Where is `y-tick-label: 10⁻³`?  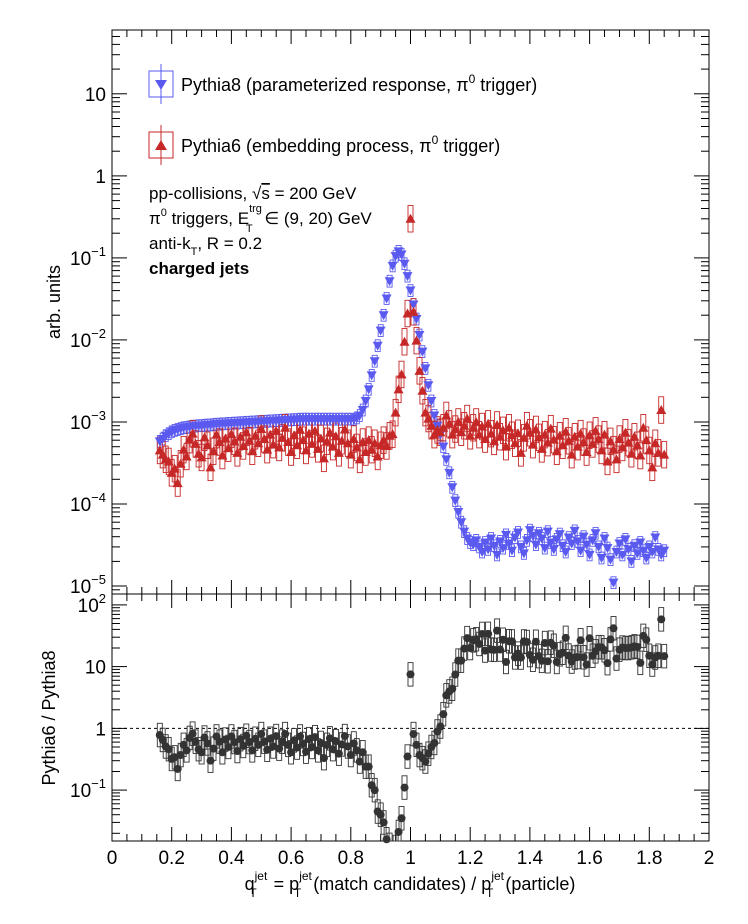
y-tick-label: 10⁻³ is located at coordinates (88, 421).